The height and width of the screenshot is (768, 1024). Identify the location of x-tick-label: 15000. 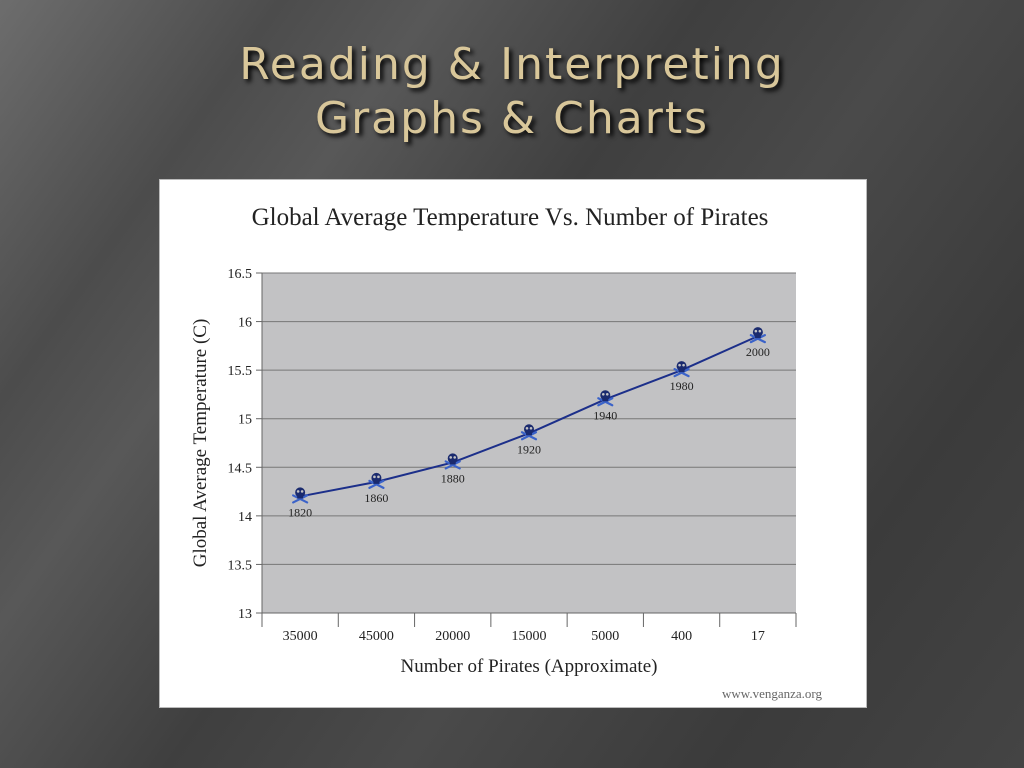
(529, 636).